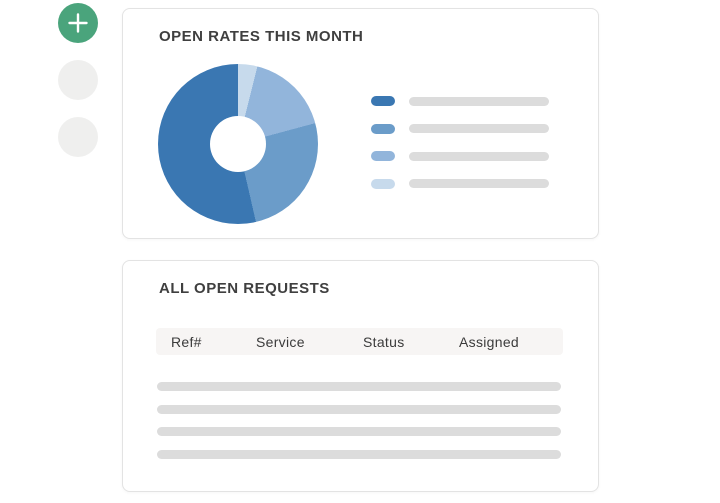 This screenshot has width=720, height=503. I want to click on add-button, so click(78, 23).